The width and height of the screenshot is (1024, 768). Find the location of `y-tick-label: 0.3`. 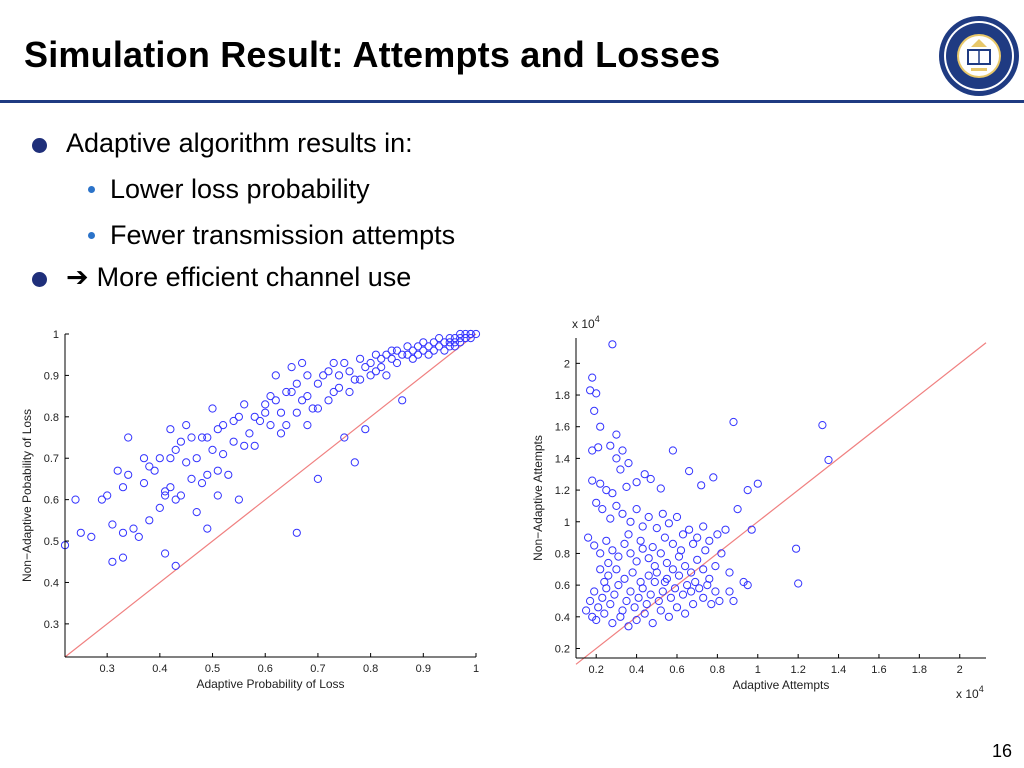

y-tick-label: 0.3 is located at coordinates (51, 625).